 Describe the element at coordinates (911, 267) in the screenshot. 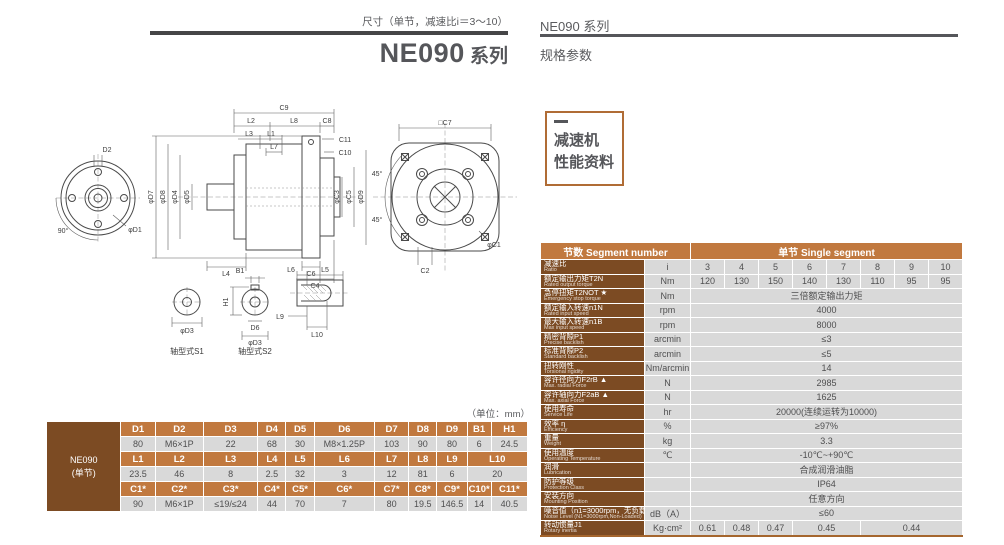

I see `value-cell: 9` at that location.